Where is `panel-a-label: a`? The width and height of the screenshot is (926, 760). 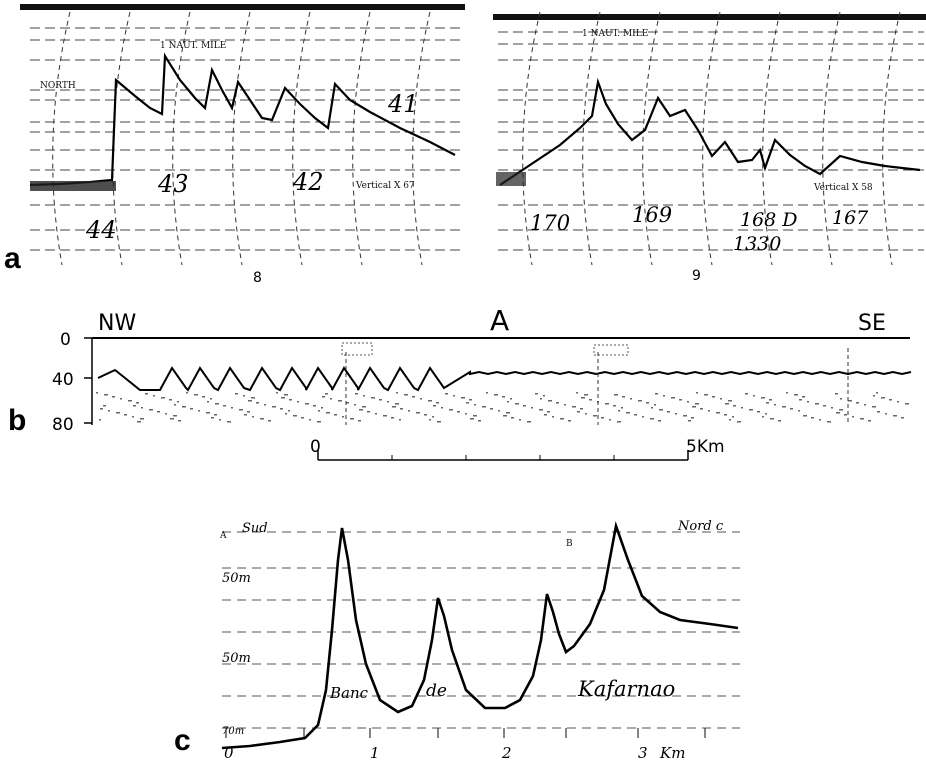
panel-a-label: a is located at coordinates (12, 258).